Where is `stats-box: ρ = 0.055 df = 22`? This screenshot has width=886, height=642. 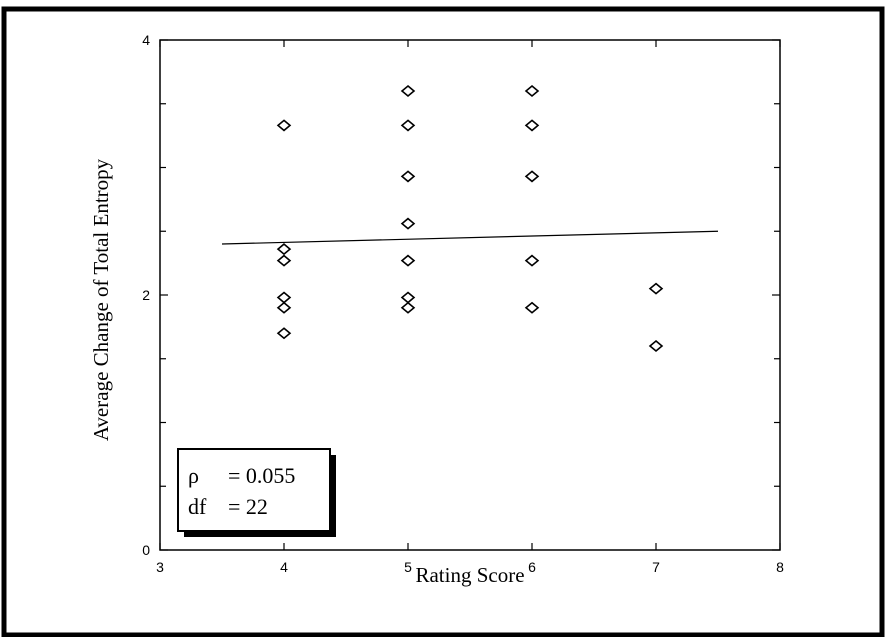
stats-box: ρ = 0.055 df = 22 is located at coordinates (256, 492).